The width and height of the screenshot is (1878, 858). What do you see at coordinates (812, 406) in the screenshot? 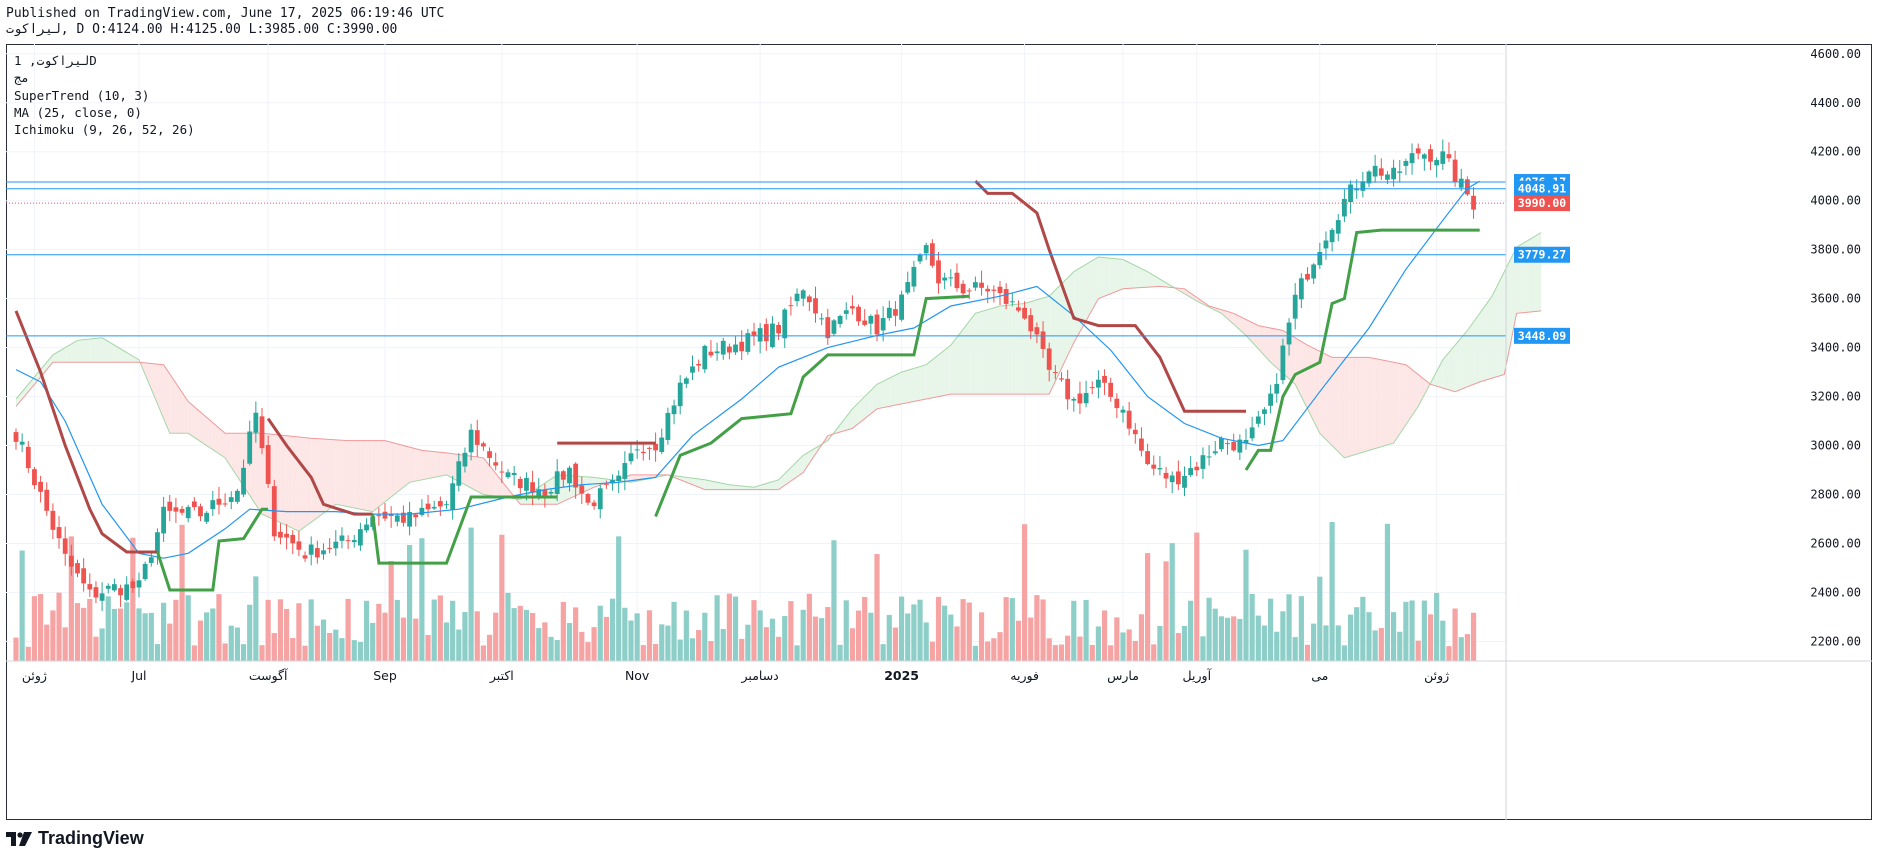
I see `supertrend-up` at bounding box center [812, 406].